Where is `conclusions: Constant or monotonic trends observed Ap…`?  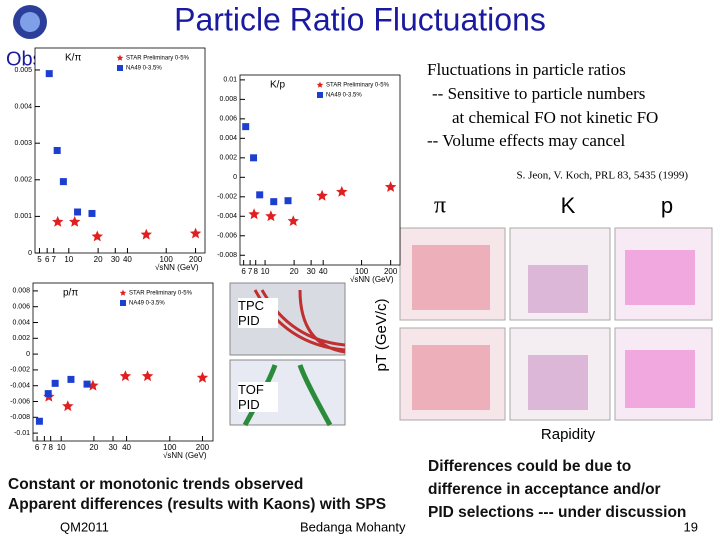
conclusions: Constant or monotonic trends observed Ap… is located at coordinates (347, 489).